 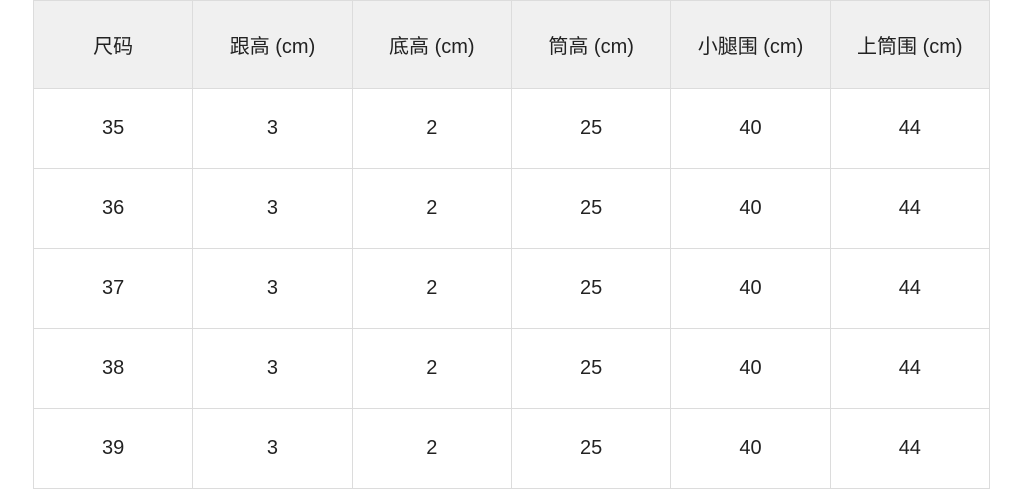 What do you see at coordinates (113, 44) in the screenshot?
I see `column-header: 尺码` at bounding box center [113, 44].